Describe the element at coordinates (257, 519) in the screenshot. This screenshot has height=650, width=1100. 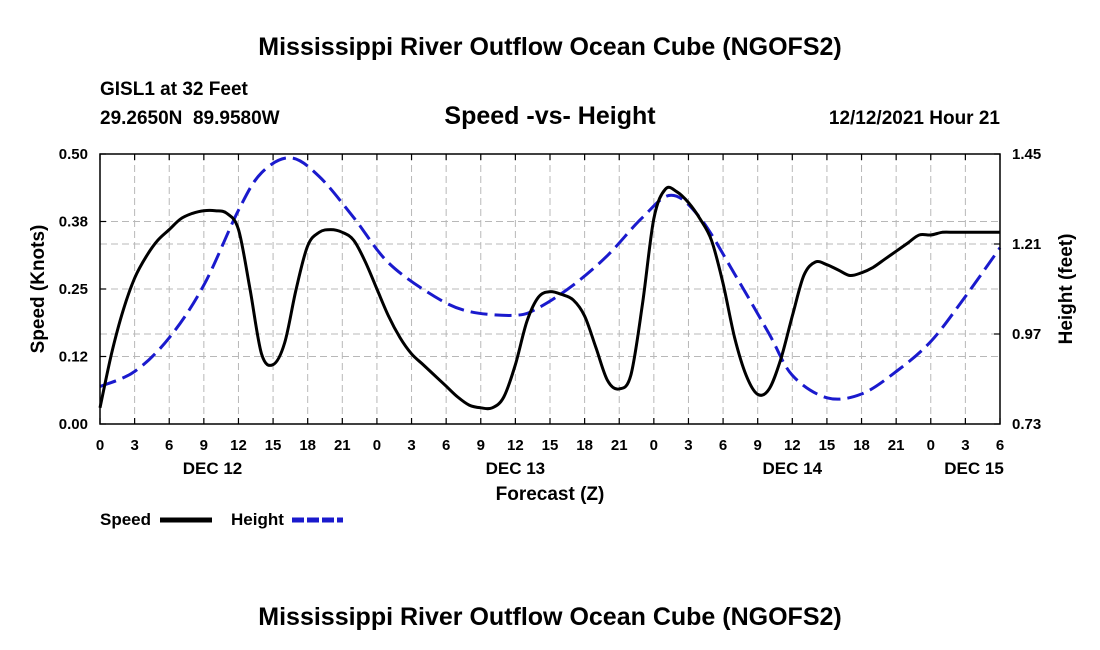
I see `legend-label-height: Height` at that location.